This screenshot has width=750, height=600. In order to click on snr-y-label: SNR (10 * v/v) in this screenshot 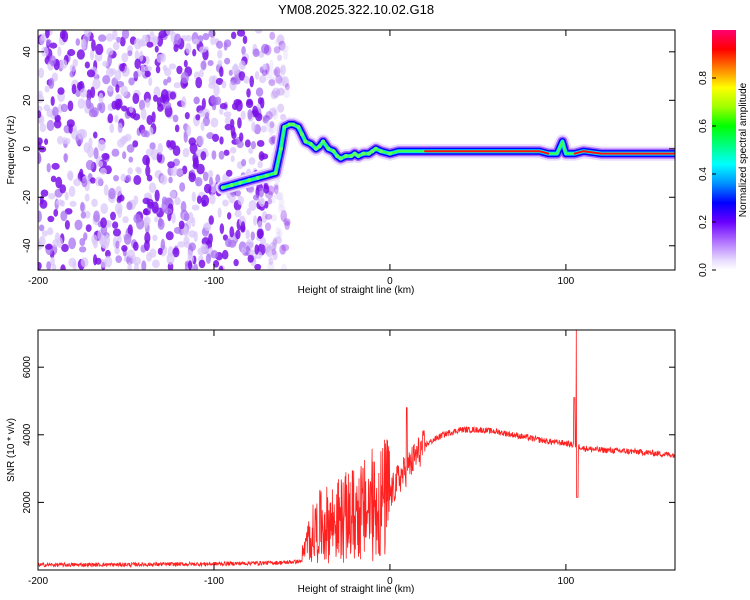, I will do `click(11, 450)`.